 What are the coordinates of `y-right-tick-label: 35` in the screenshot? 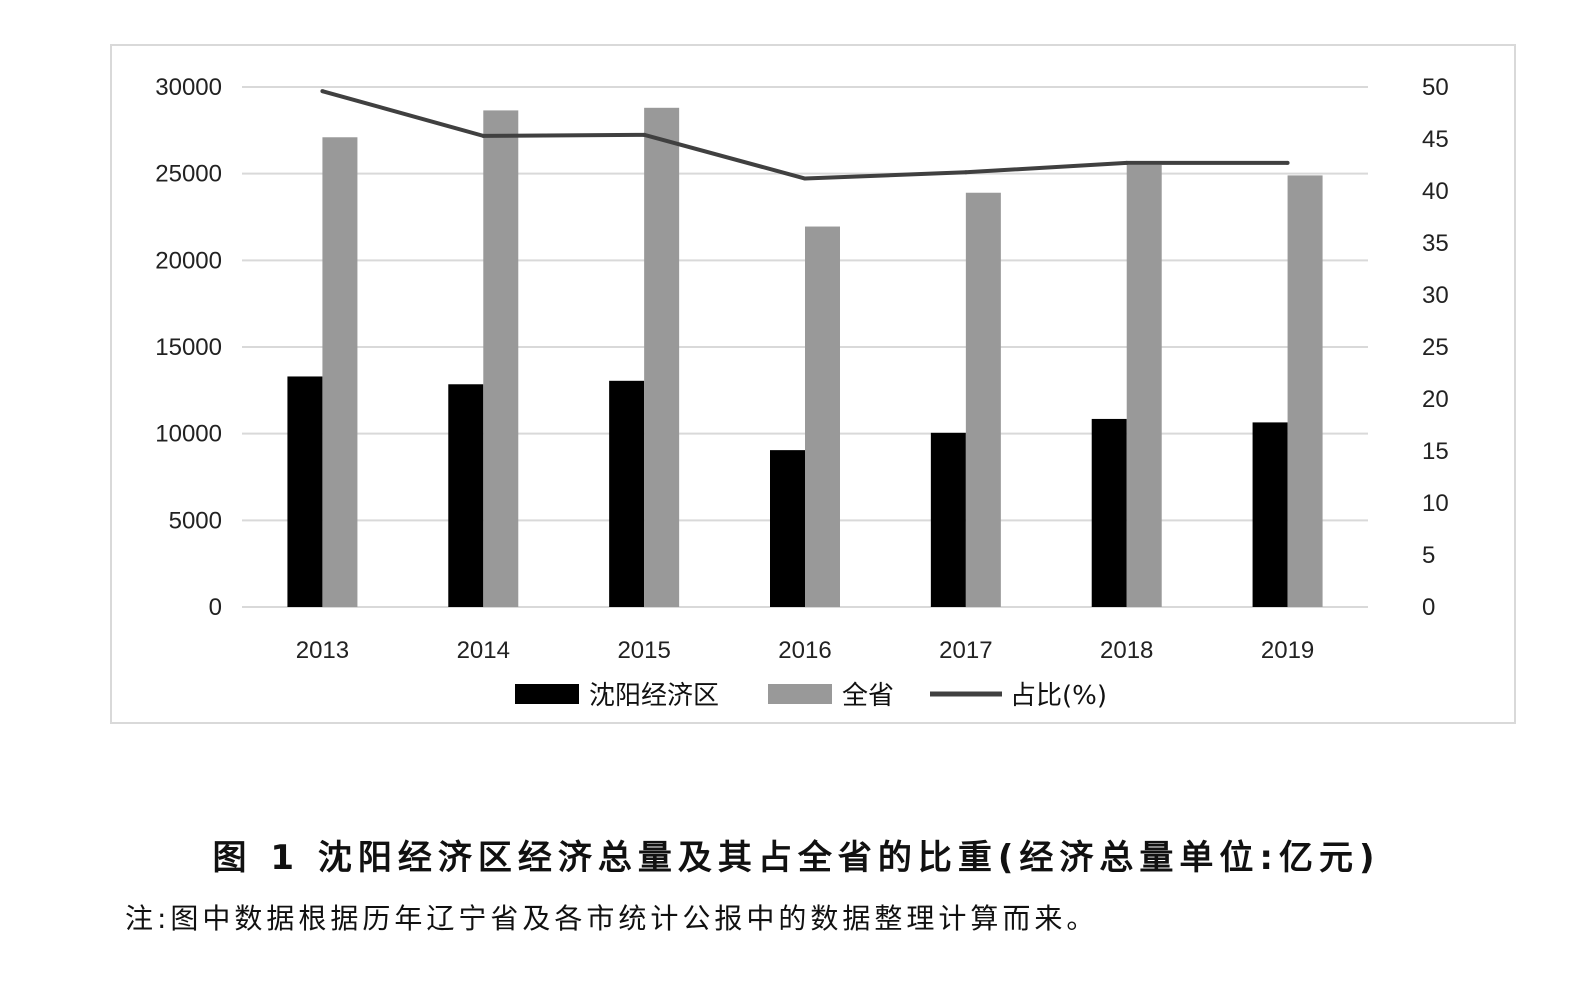 It's located at (1435, 243).